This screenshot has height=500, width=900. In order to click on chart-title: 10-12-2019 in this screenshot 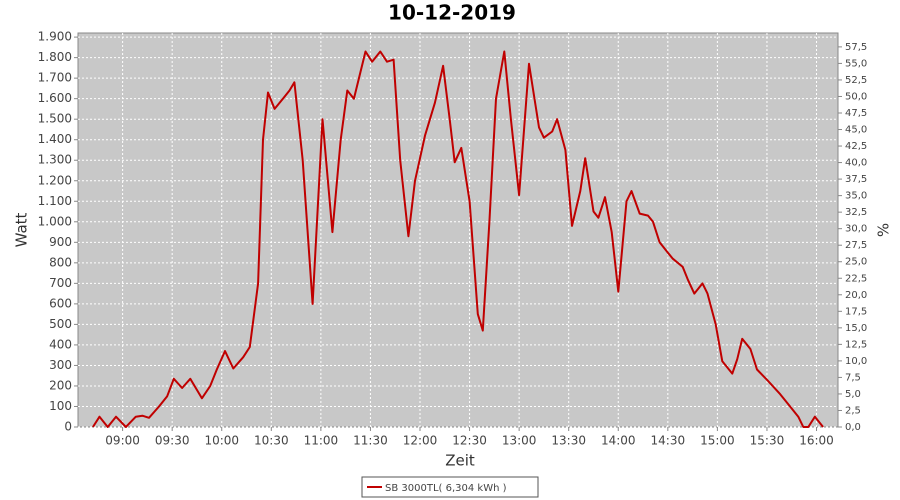, I will do `click(452, 13)`.